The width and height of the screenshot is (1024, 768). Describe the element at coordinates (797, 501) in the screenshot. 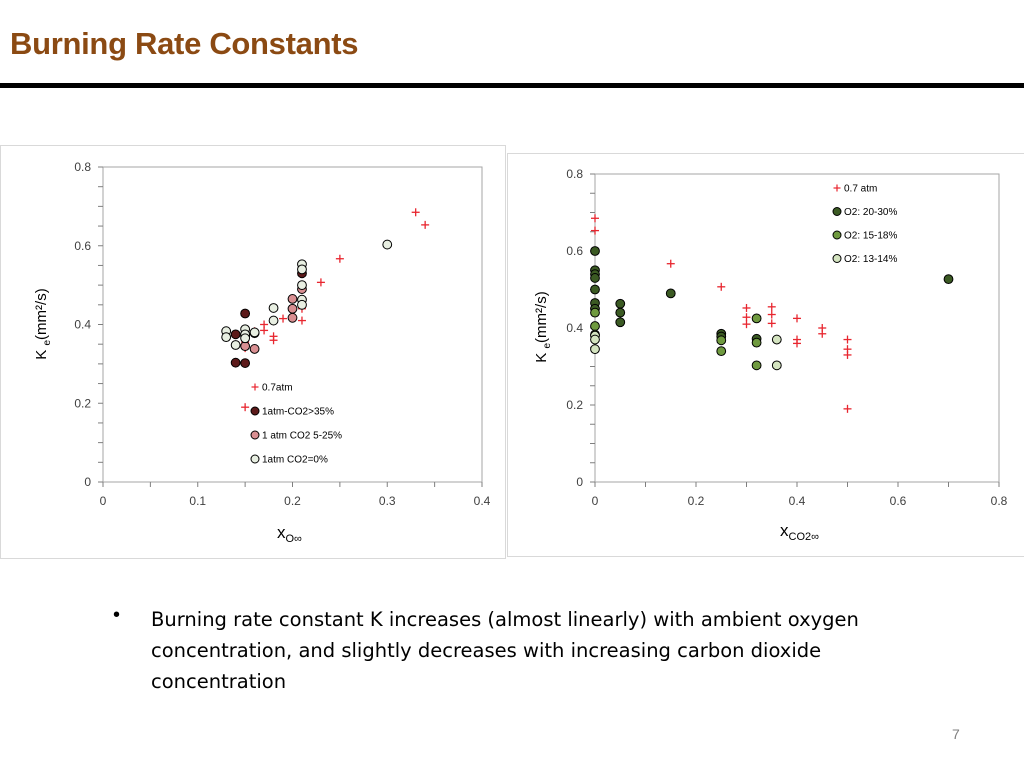

I see `chart2-x-tick-label: 0.4` at that location.